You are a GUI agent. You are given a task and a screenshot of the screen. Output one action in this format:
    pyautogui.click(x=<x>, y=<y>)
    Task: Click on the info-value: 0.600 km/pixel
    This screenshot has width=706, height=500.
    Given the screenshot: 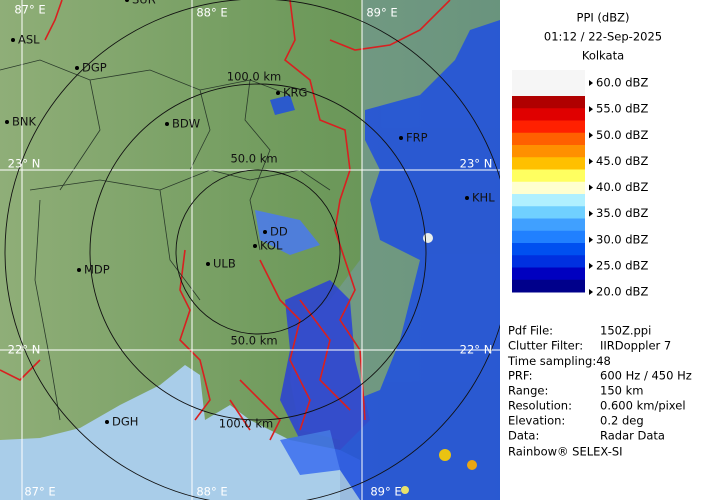 What is the action you would take?
    pyautogui.click(x=643, y=406)
    